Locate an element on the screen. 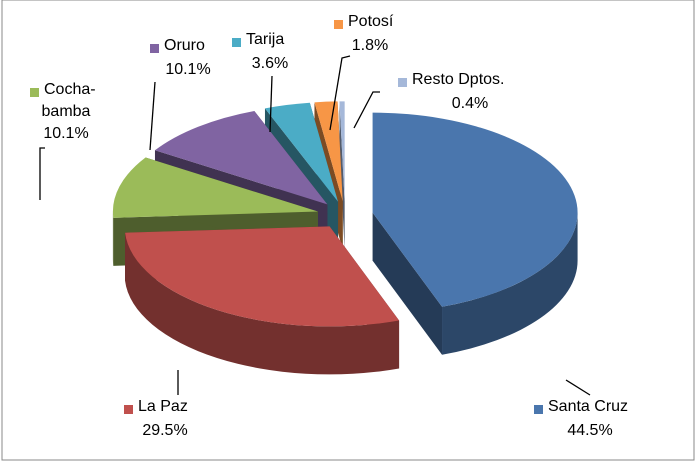 The width and height of the screenshot is (696, 461). value-label: 0.4% is located at coordinates (470, 103).